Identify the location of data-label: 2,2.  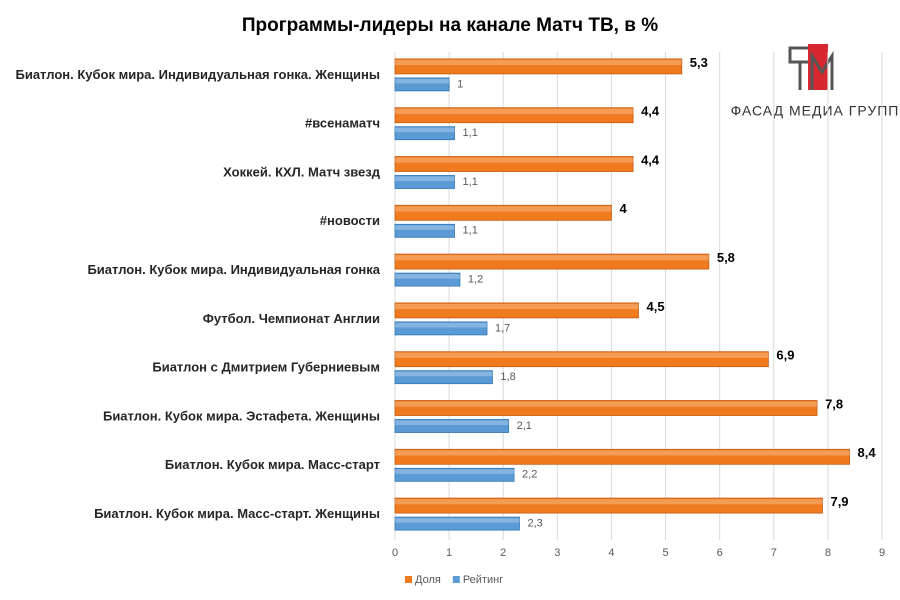
(529, 475).